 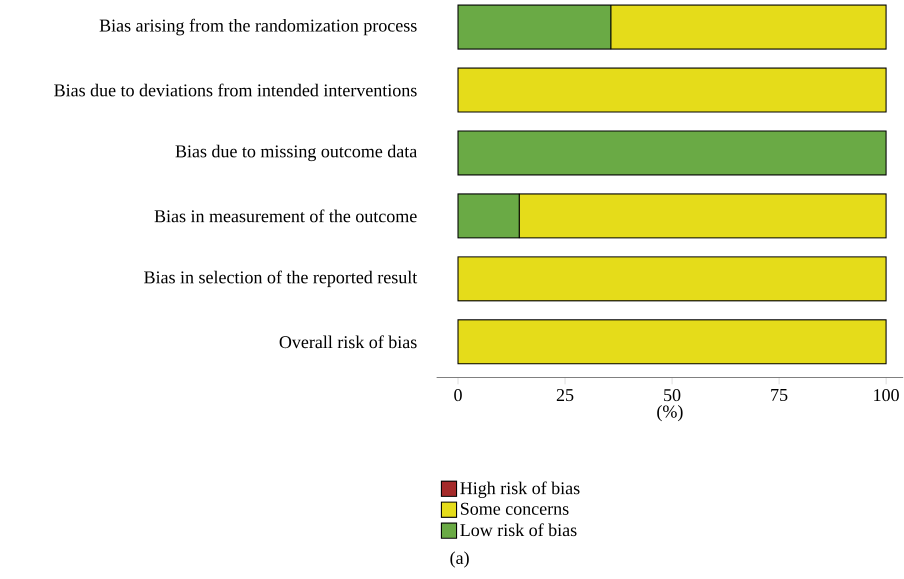 I want to click on legend-label: Low risk of bias, so click(x=518, y=529).